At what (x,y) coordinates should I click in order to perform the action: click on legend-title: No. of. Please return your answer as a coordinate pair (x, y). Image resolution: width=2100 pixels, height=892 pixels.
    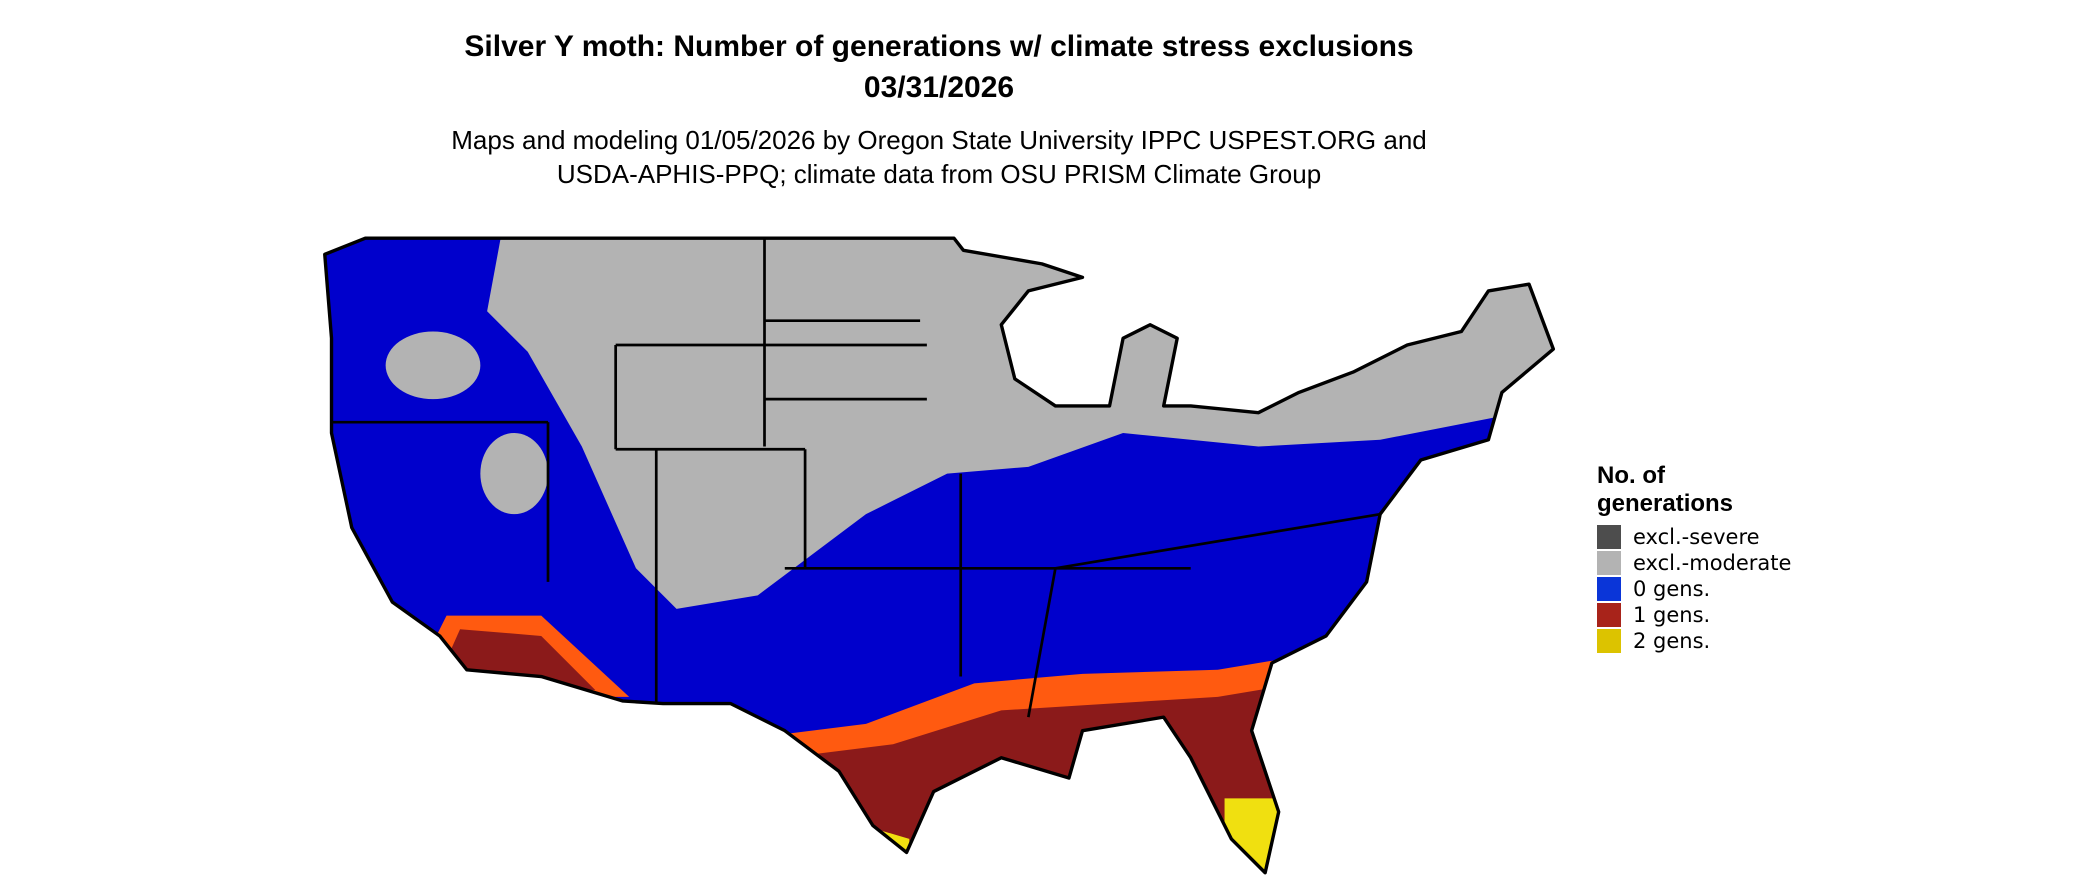
    Looking at the image, I should click on (1631, 475).